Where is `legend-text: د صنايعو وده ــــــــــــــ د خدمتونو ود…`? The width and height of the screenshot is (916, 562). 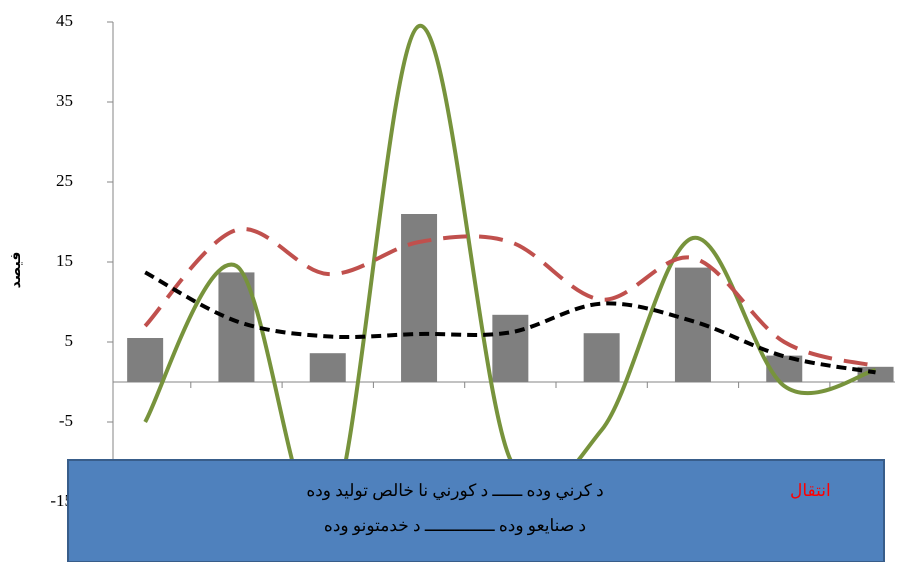 legend-text: د صنايعو وده ــــــــــــــ د خدمتونو ود… is located at coordinates (455, 526).